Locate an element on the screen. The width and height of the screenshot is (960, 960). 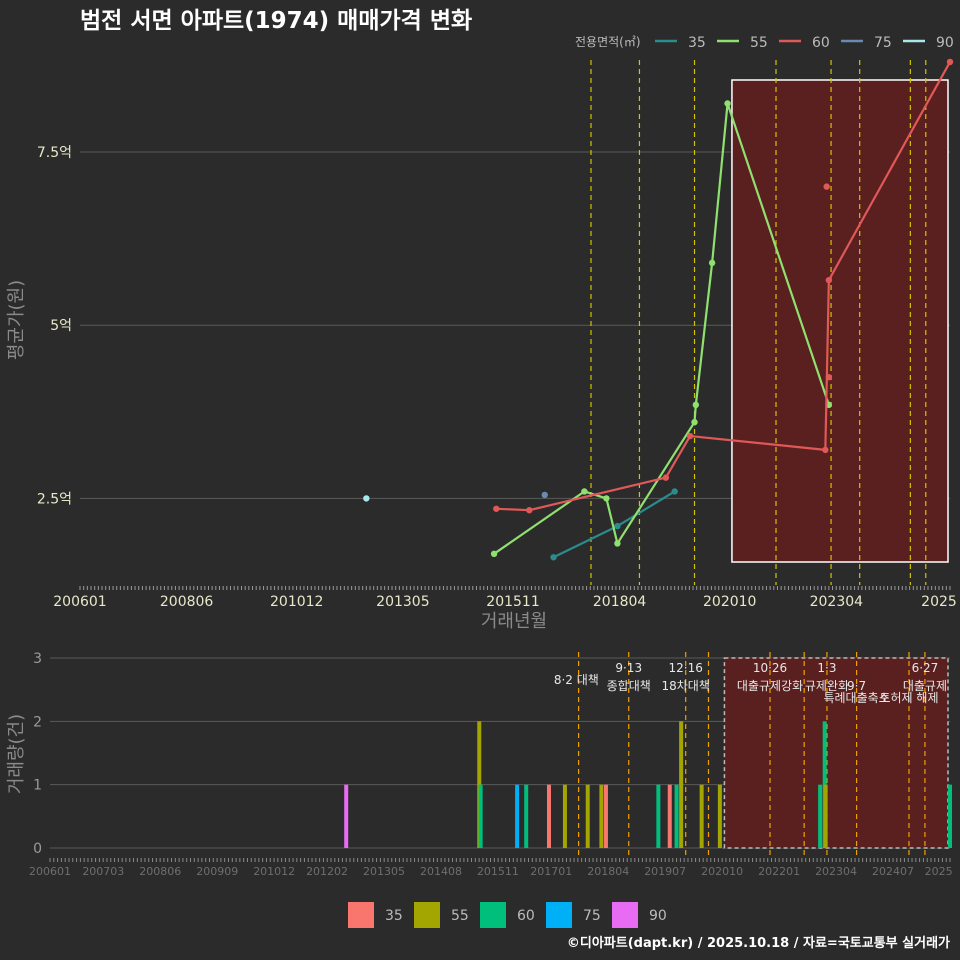
policy-annotation: 9·7 is located at coordinates (856, 686).